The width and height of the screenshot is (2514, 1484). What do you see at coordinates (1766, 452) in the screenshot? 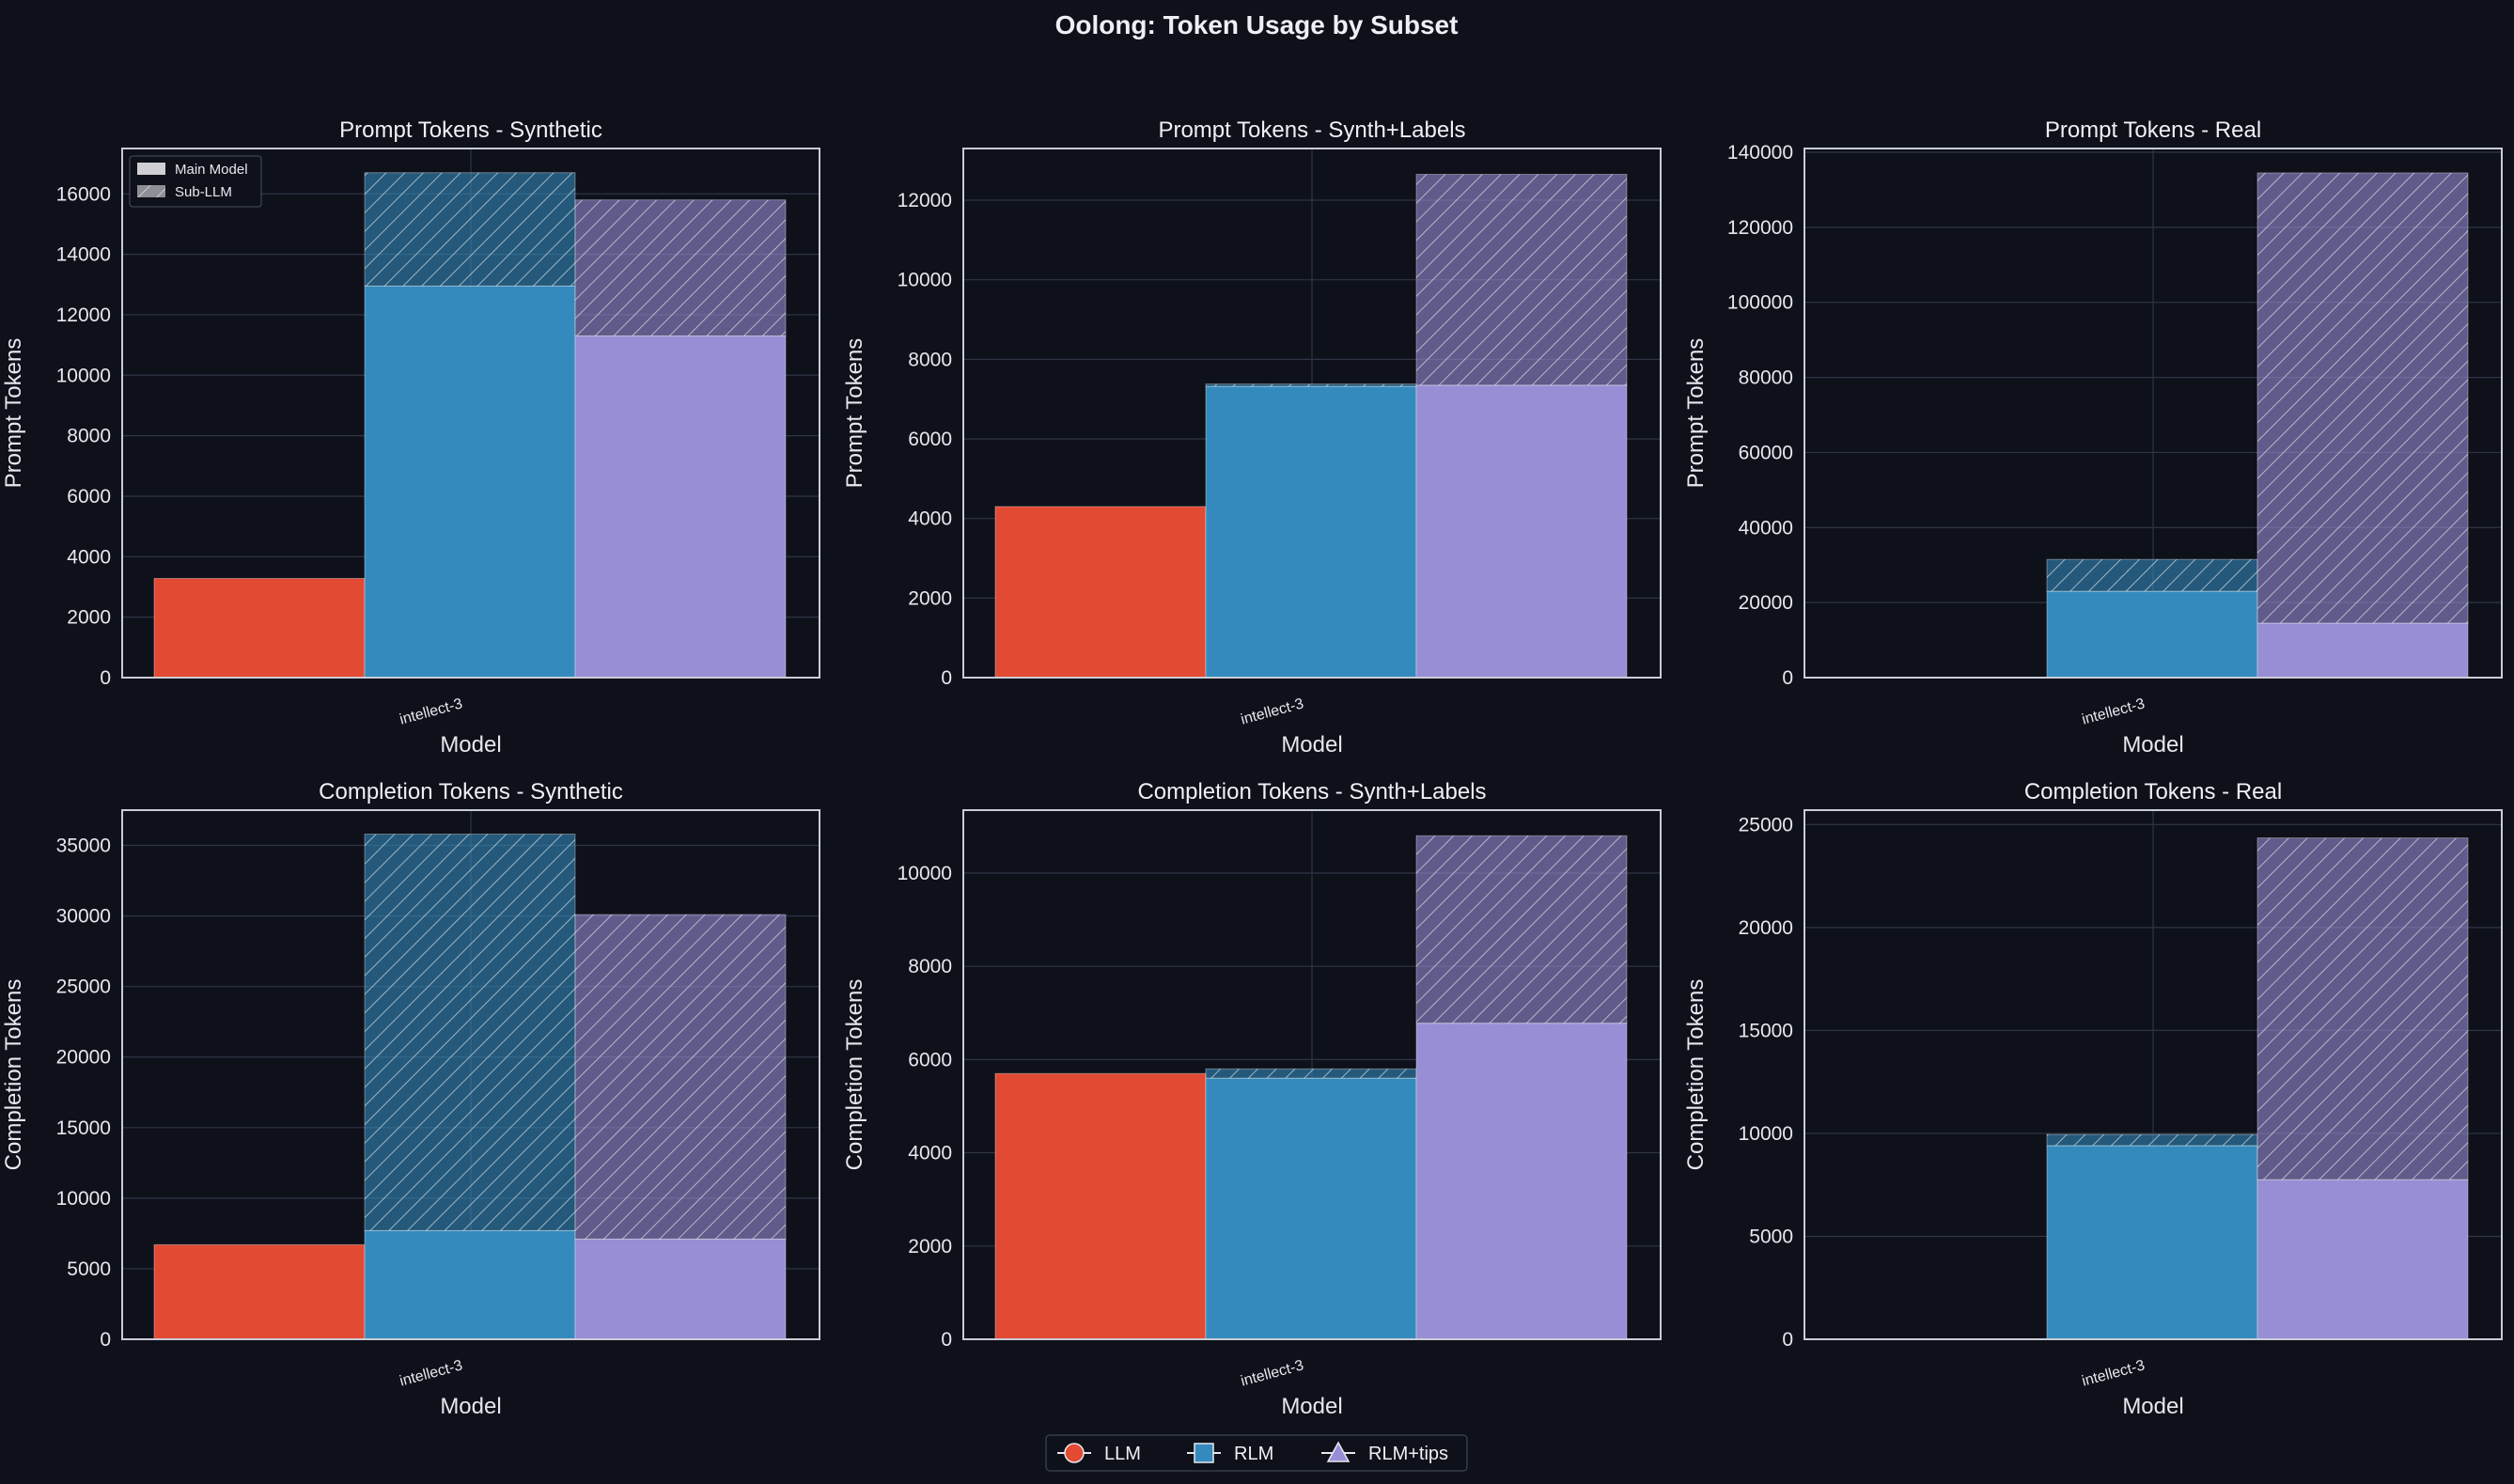
I see `y-tick-label: 60000` at bounding box center [1766, 452].